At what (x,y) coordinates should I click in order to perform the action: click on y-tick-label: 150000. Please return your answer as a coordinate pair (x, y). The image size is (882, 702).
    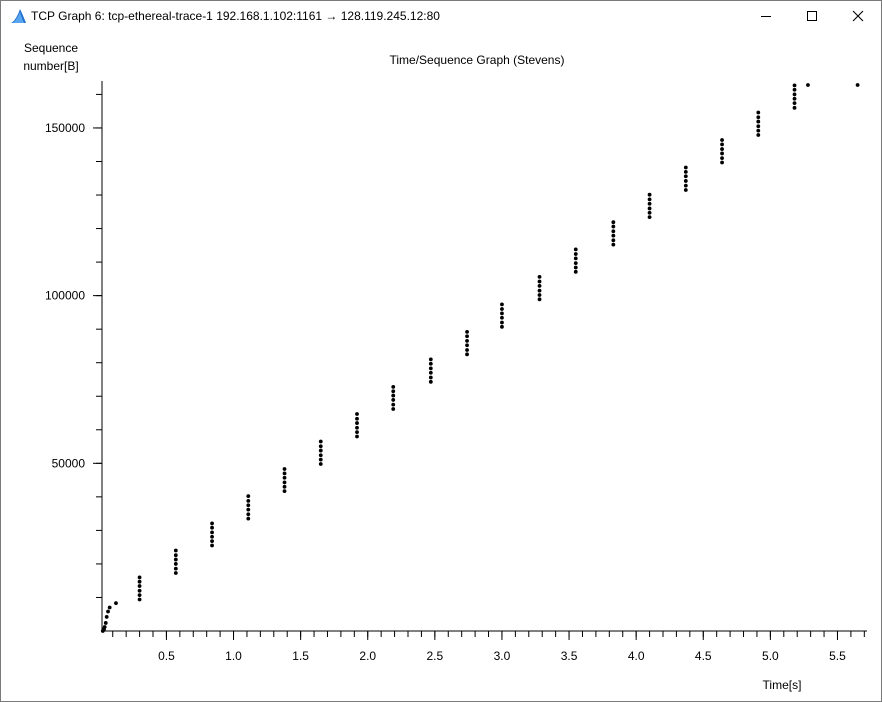
    Looking at the image, I should click on (65, 128).